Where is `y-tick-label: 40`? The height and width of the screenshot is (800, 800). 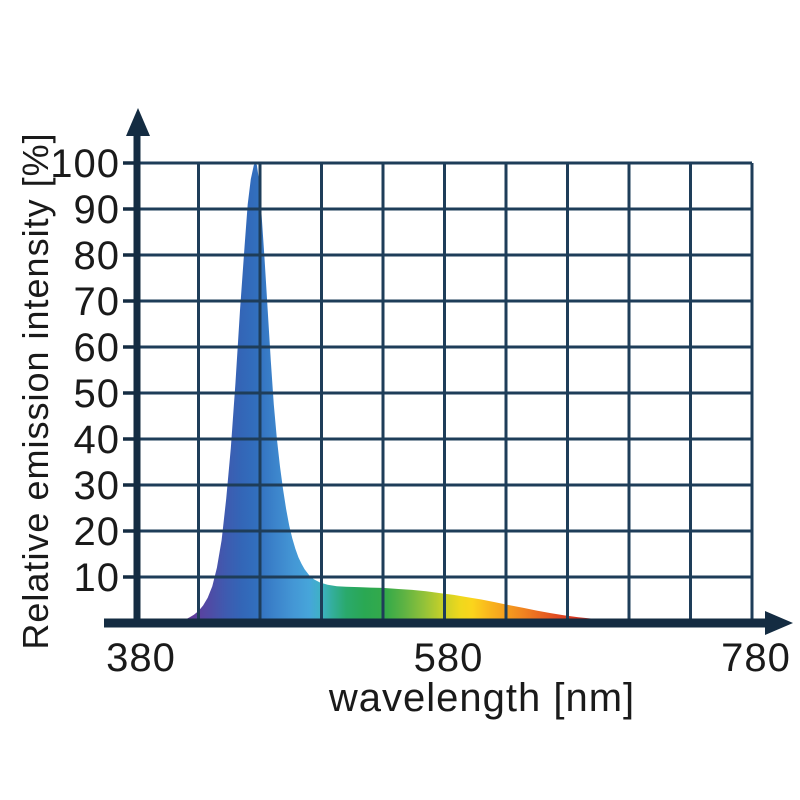 y-tick-label: 40 is located at coordinates (96, 440).